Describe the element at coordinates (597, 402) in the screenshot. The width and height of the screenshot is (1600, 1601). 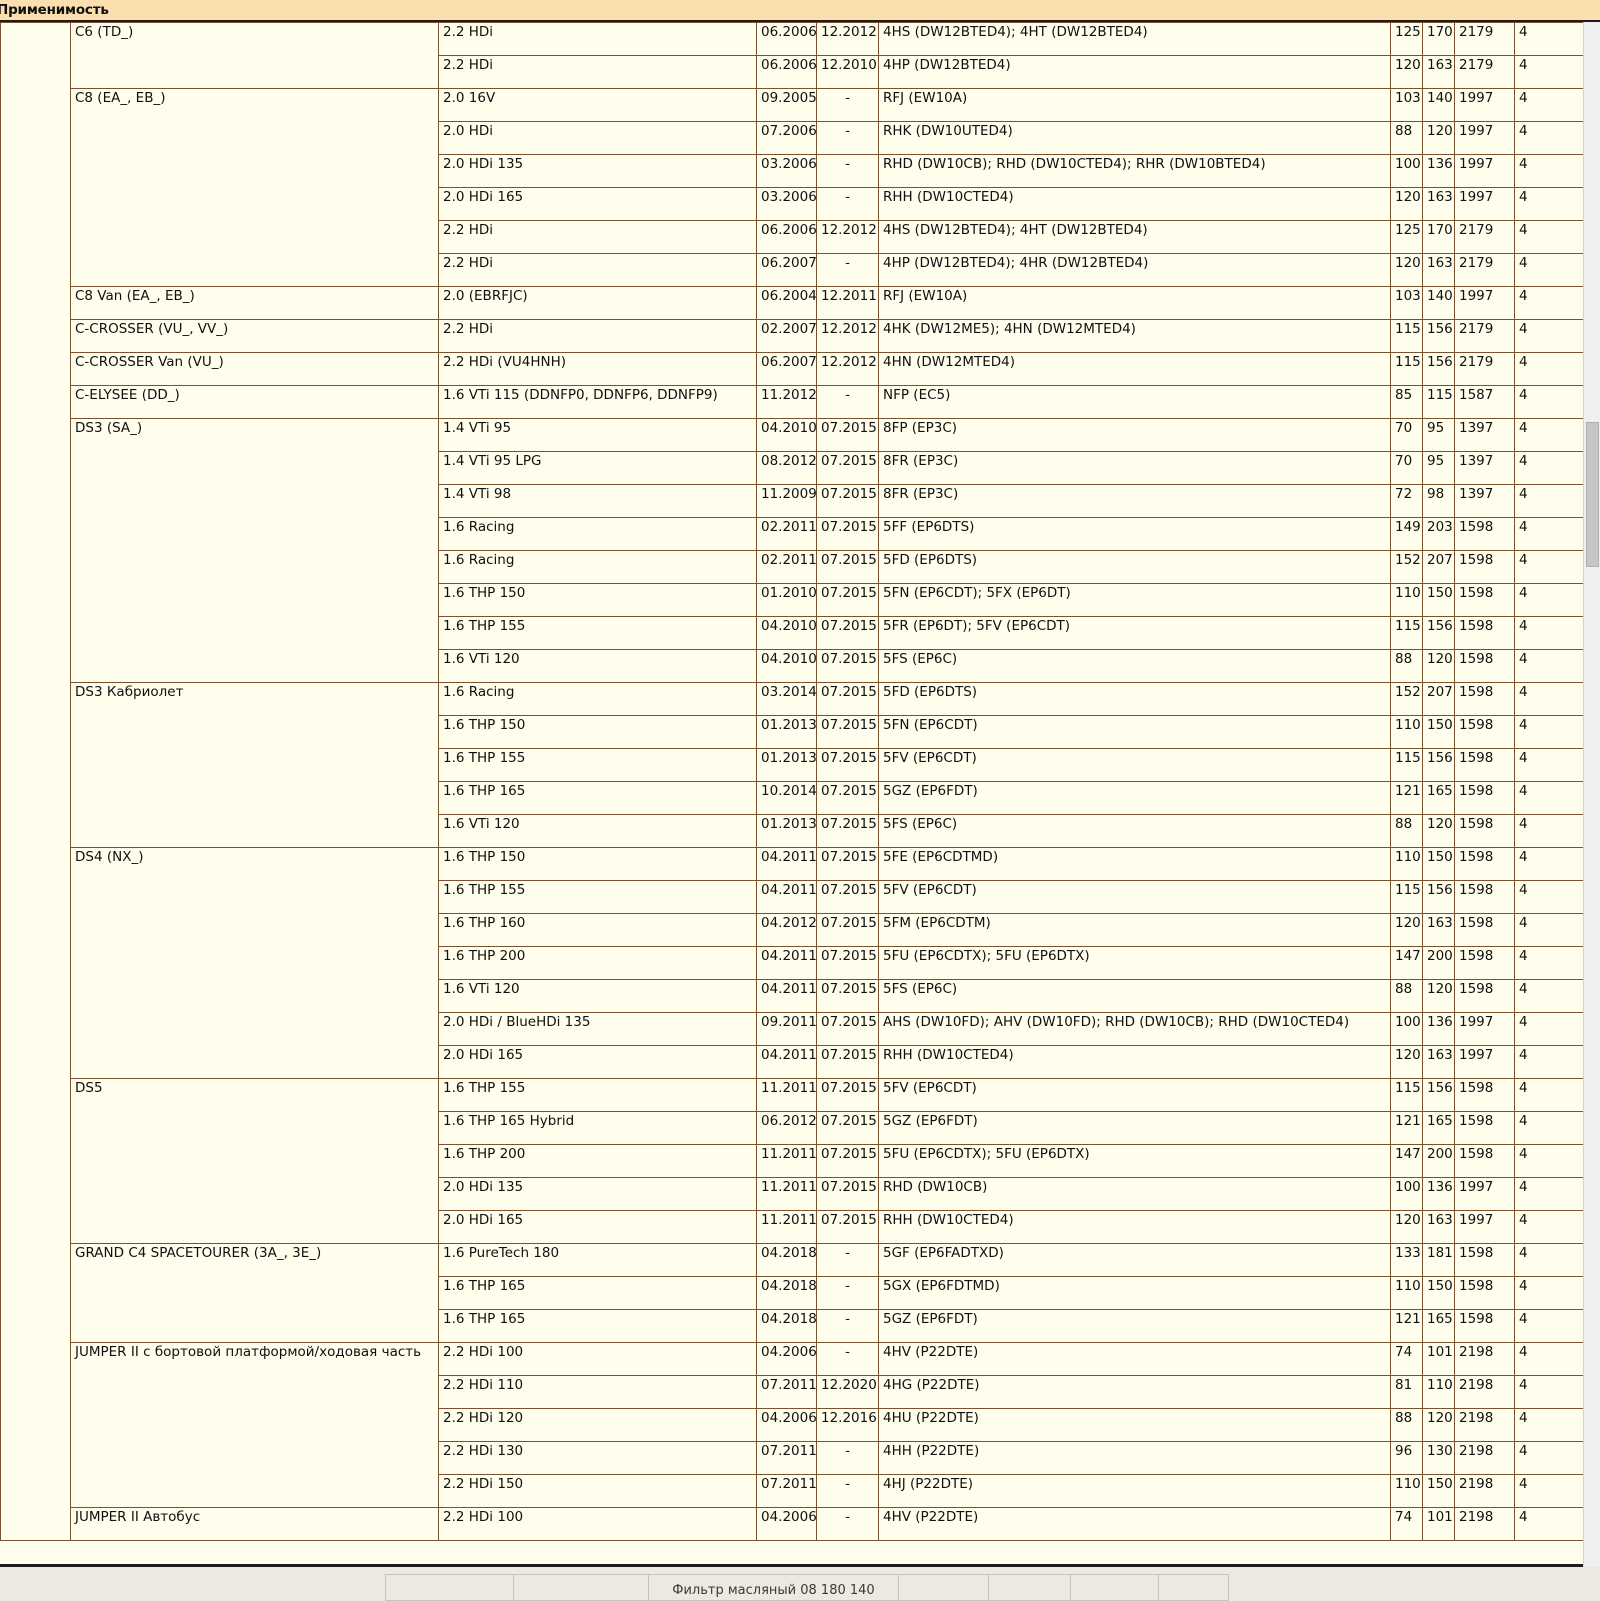
I see `cell-engine: 1.6 VTi 115 (DDNFP0, DDNFP6, DDNFP9)` at that location.